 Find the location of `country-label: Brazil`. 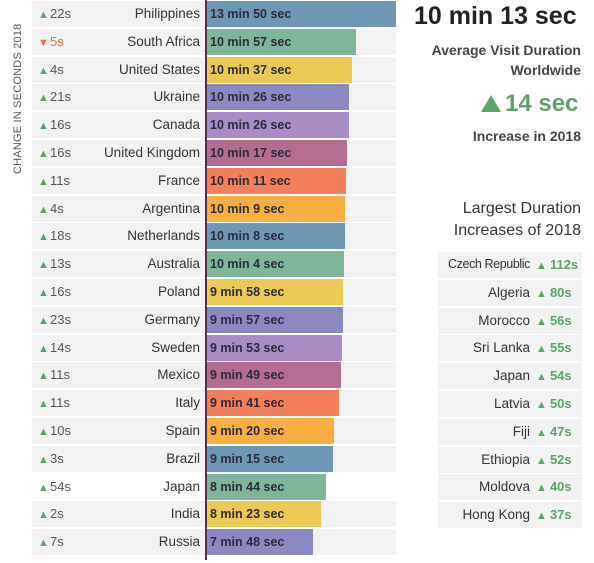

country-label: Brazil is located at coordinates (183, 458).